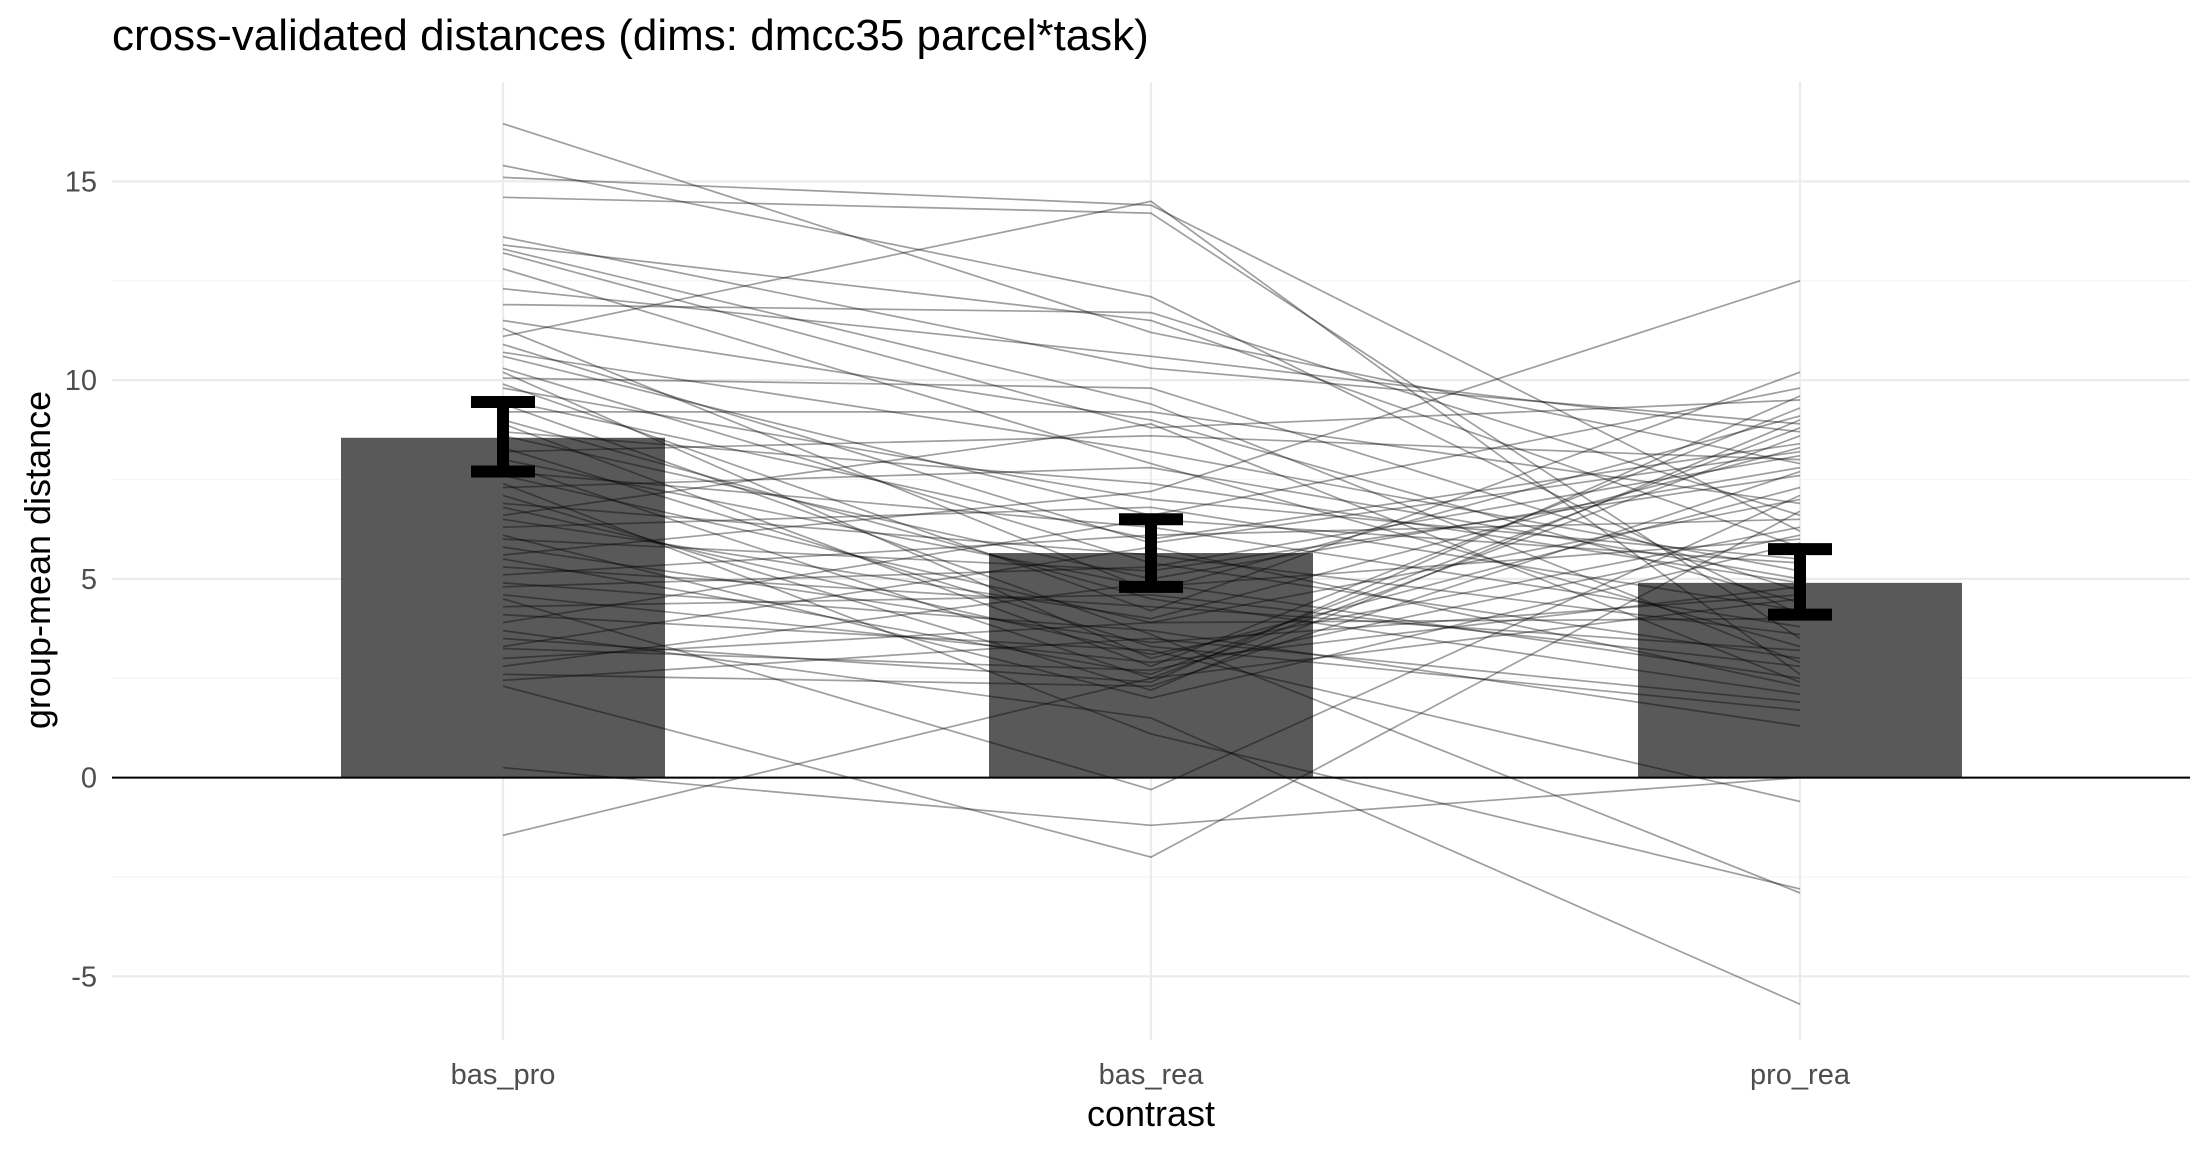 This screenshot has width=2208, height=1152. What do you see at coordinates (1151, 1113) in the screenshot?
I see `x-axis-title: contrast` at bounding box center [1151, 1113].